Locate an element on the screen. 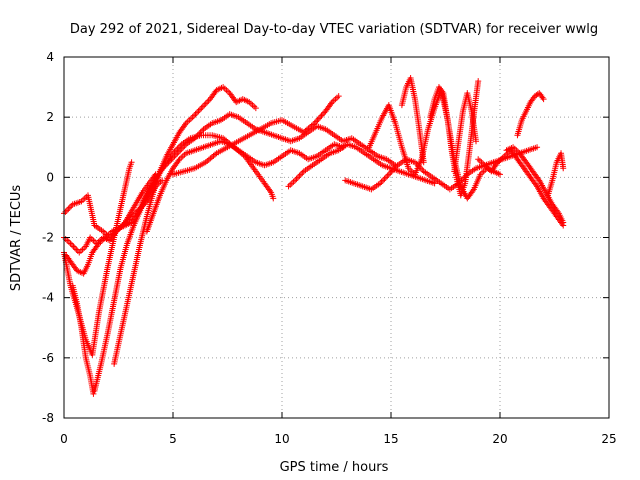  x-tick-label: 5 is located at coordinates (173, 439).